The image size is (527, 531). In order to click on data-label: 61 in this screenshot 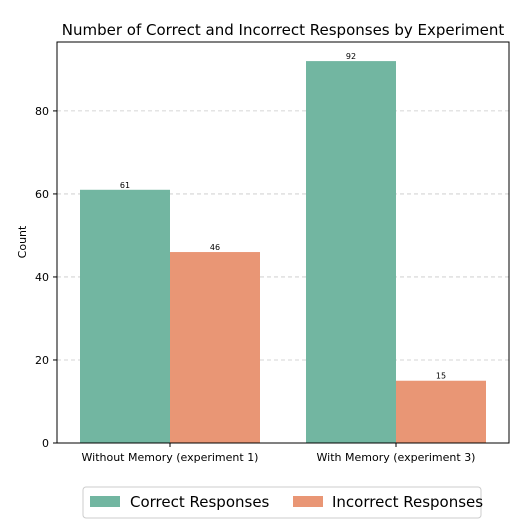, I will do `click(125, 185)`.